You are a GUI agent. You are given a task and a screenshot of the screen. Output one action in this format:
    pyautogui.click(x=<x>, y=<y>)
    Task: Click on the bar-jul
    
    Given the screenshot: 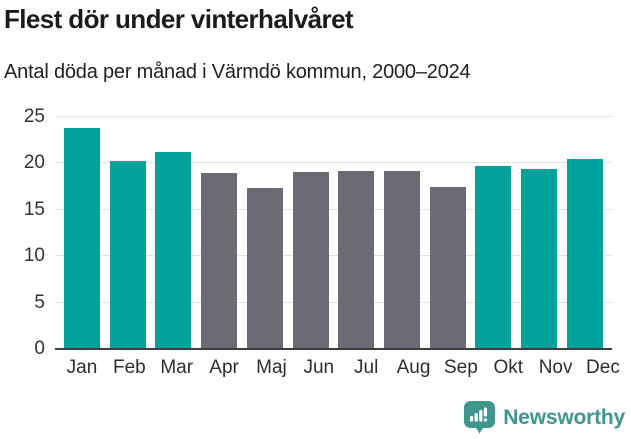 What is the action you would take?
    pyautogui.click(x=356, y=259)
    